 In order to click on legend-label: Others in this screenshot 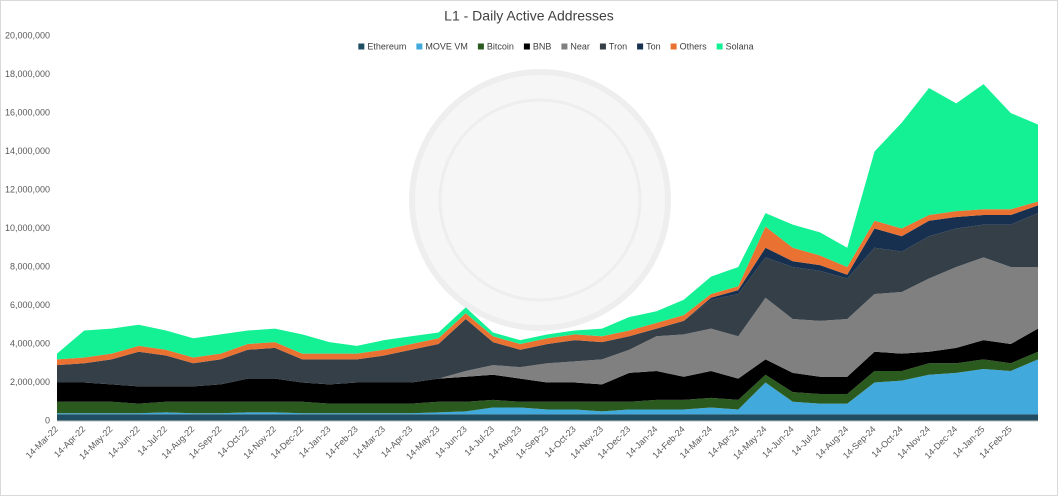, I will do `click(694, 46)`.